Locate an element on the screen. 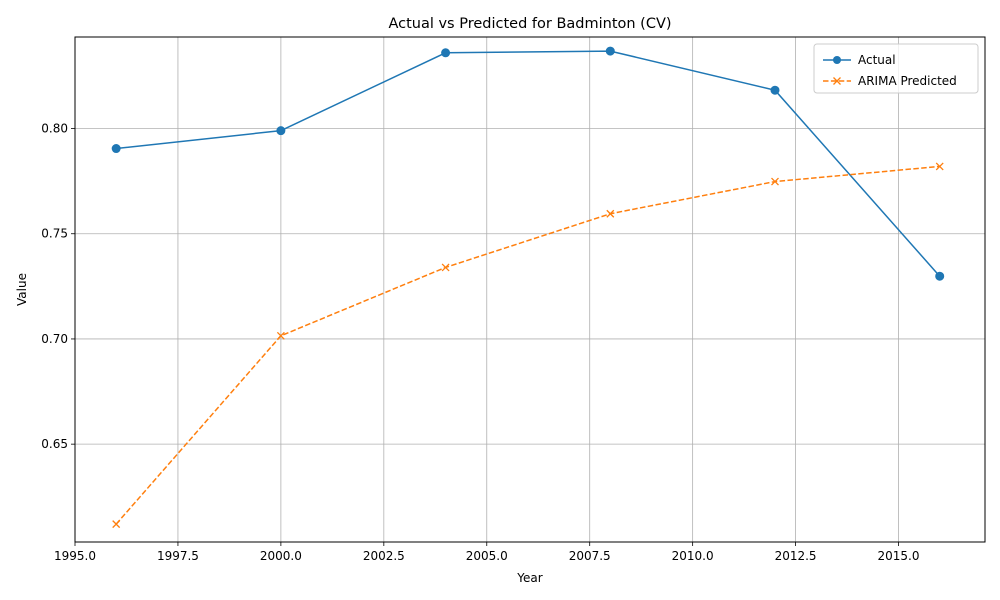 The image size is (1000, 600). x-tick-label: 2012.5 is located at coordinates (796, 556).